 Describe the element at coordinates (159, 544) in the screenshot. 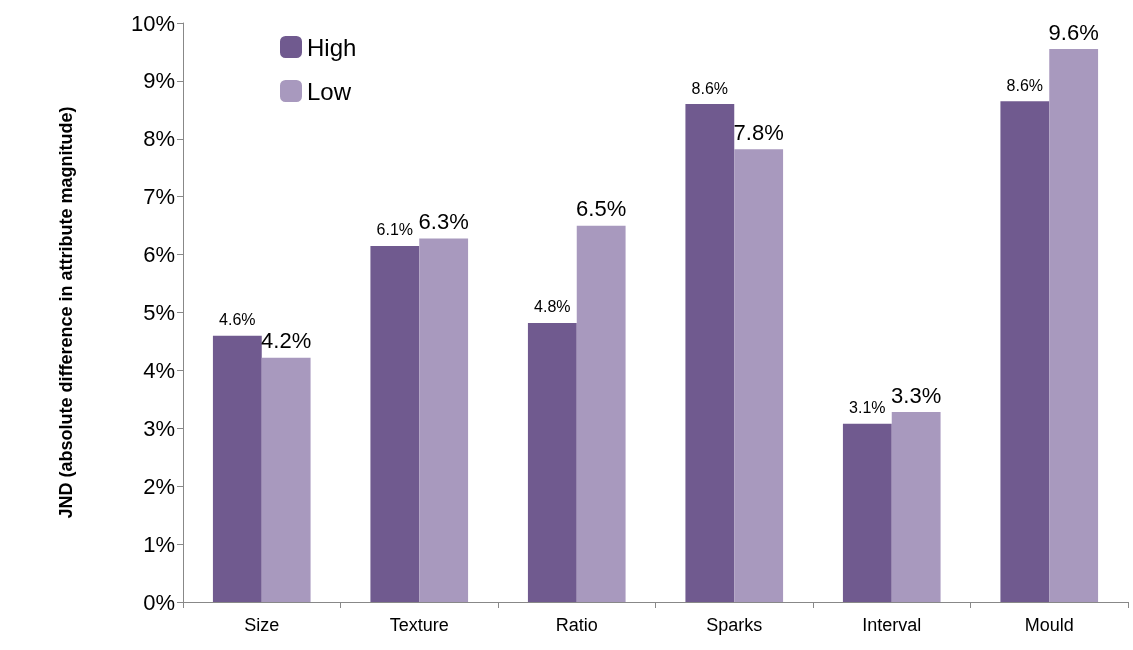

I see `y-tick-label: 1%` at that location.